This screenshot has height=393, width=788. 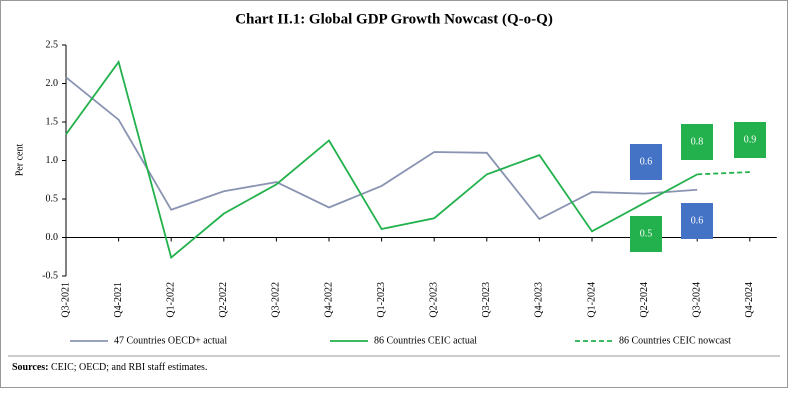 I want to click on legend-label: 47 Countries OECD+ actual, so click(x=170, y=340).